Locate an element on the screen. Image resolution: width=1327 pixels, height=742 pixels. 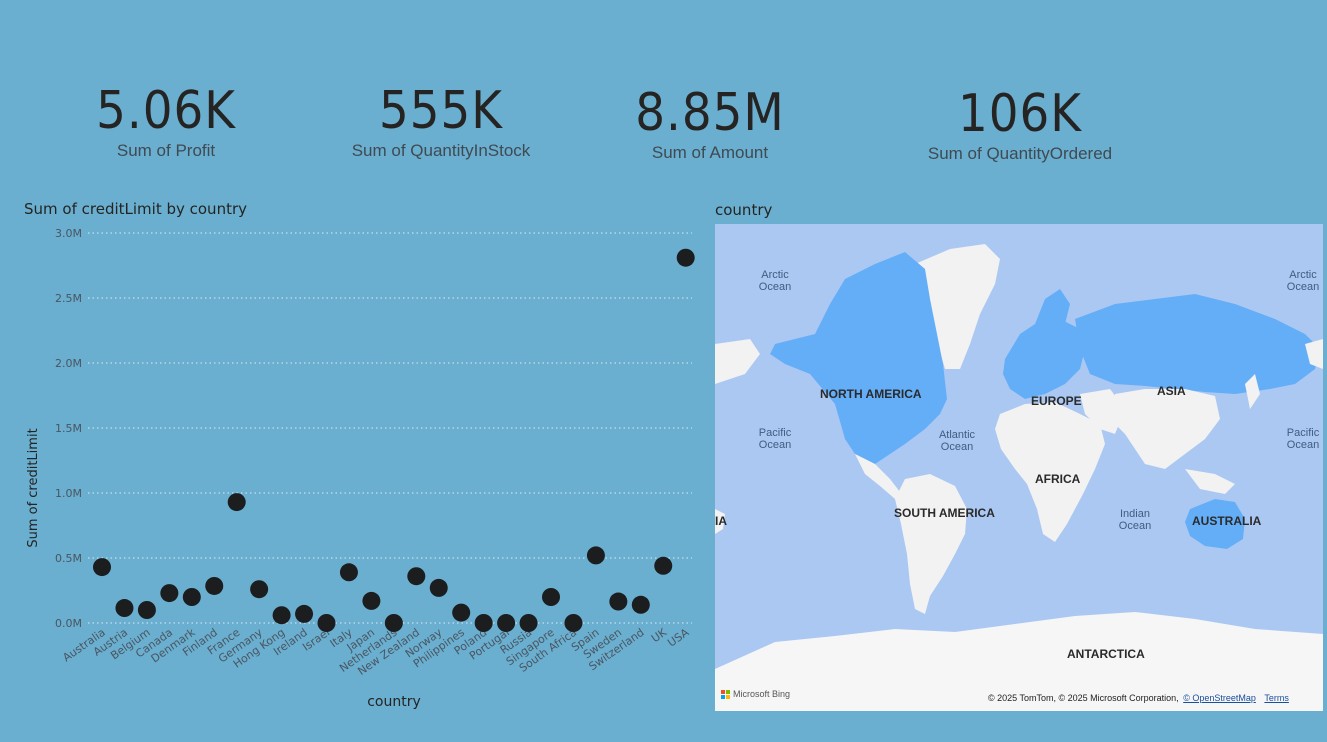
x-tick-label: USA is located at coordinates (678, 638).